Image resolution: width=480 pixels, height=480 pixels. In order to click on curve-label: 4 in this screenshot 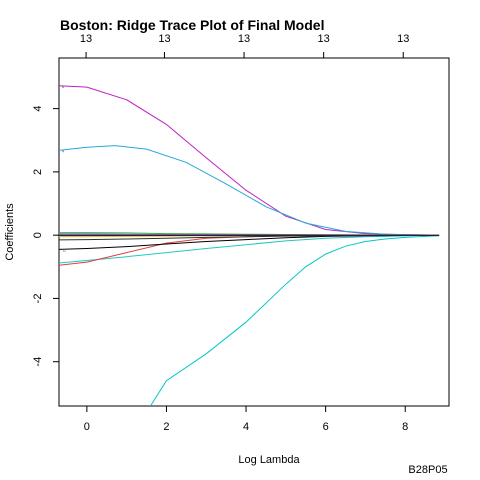, I will do `click(63, 150)`.